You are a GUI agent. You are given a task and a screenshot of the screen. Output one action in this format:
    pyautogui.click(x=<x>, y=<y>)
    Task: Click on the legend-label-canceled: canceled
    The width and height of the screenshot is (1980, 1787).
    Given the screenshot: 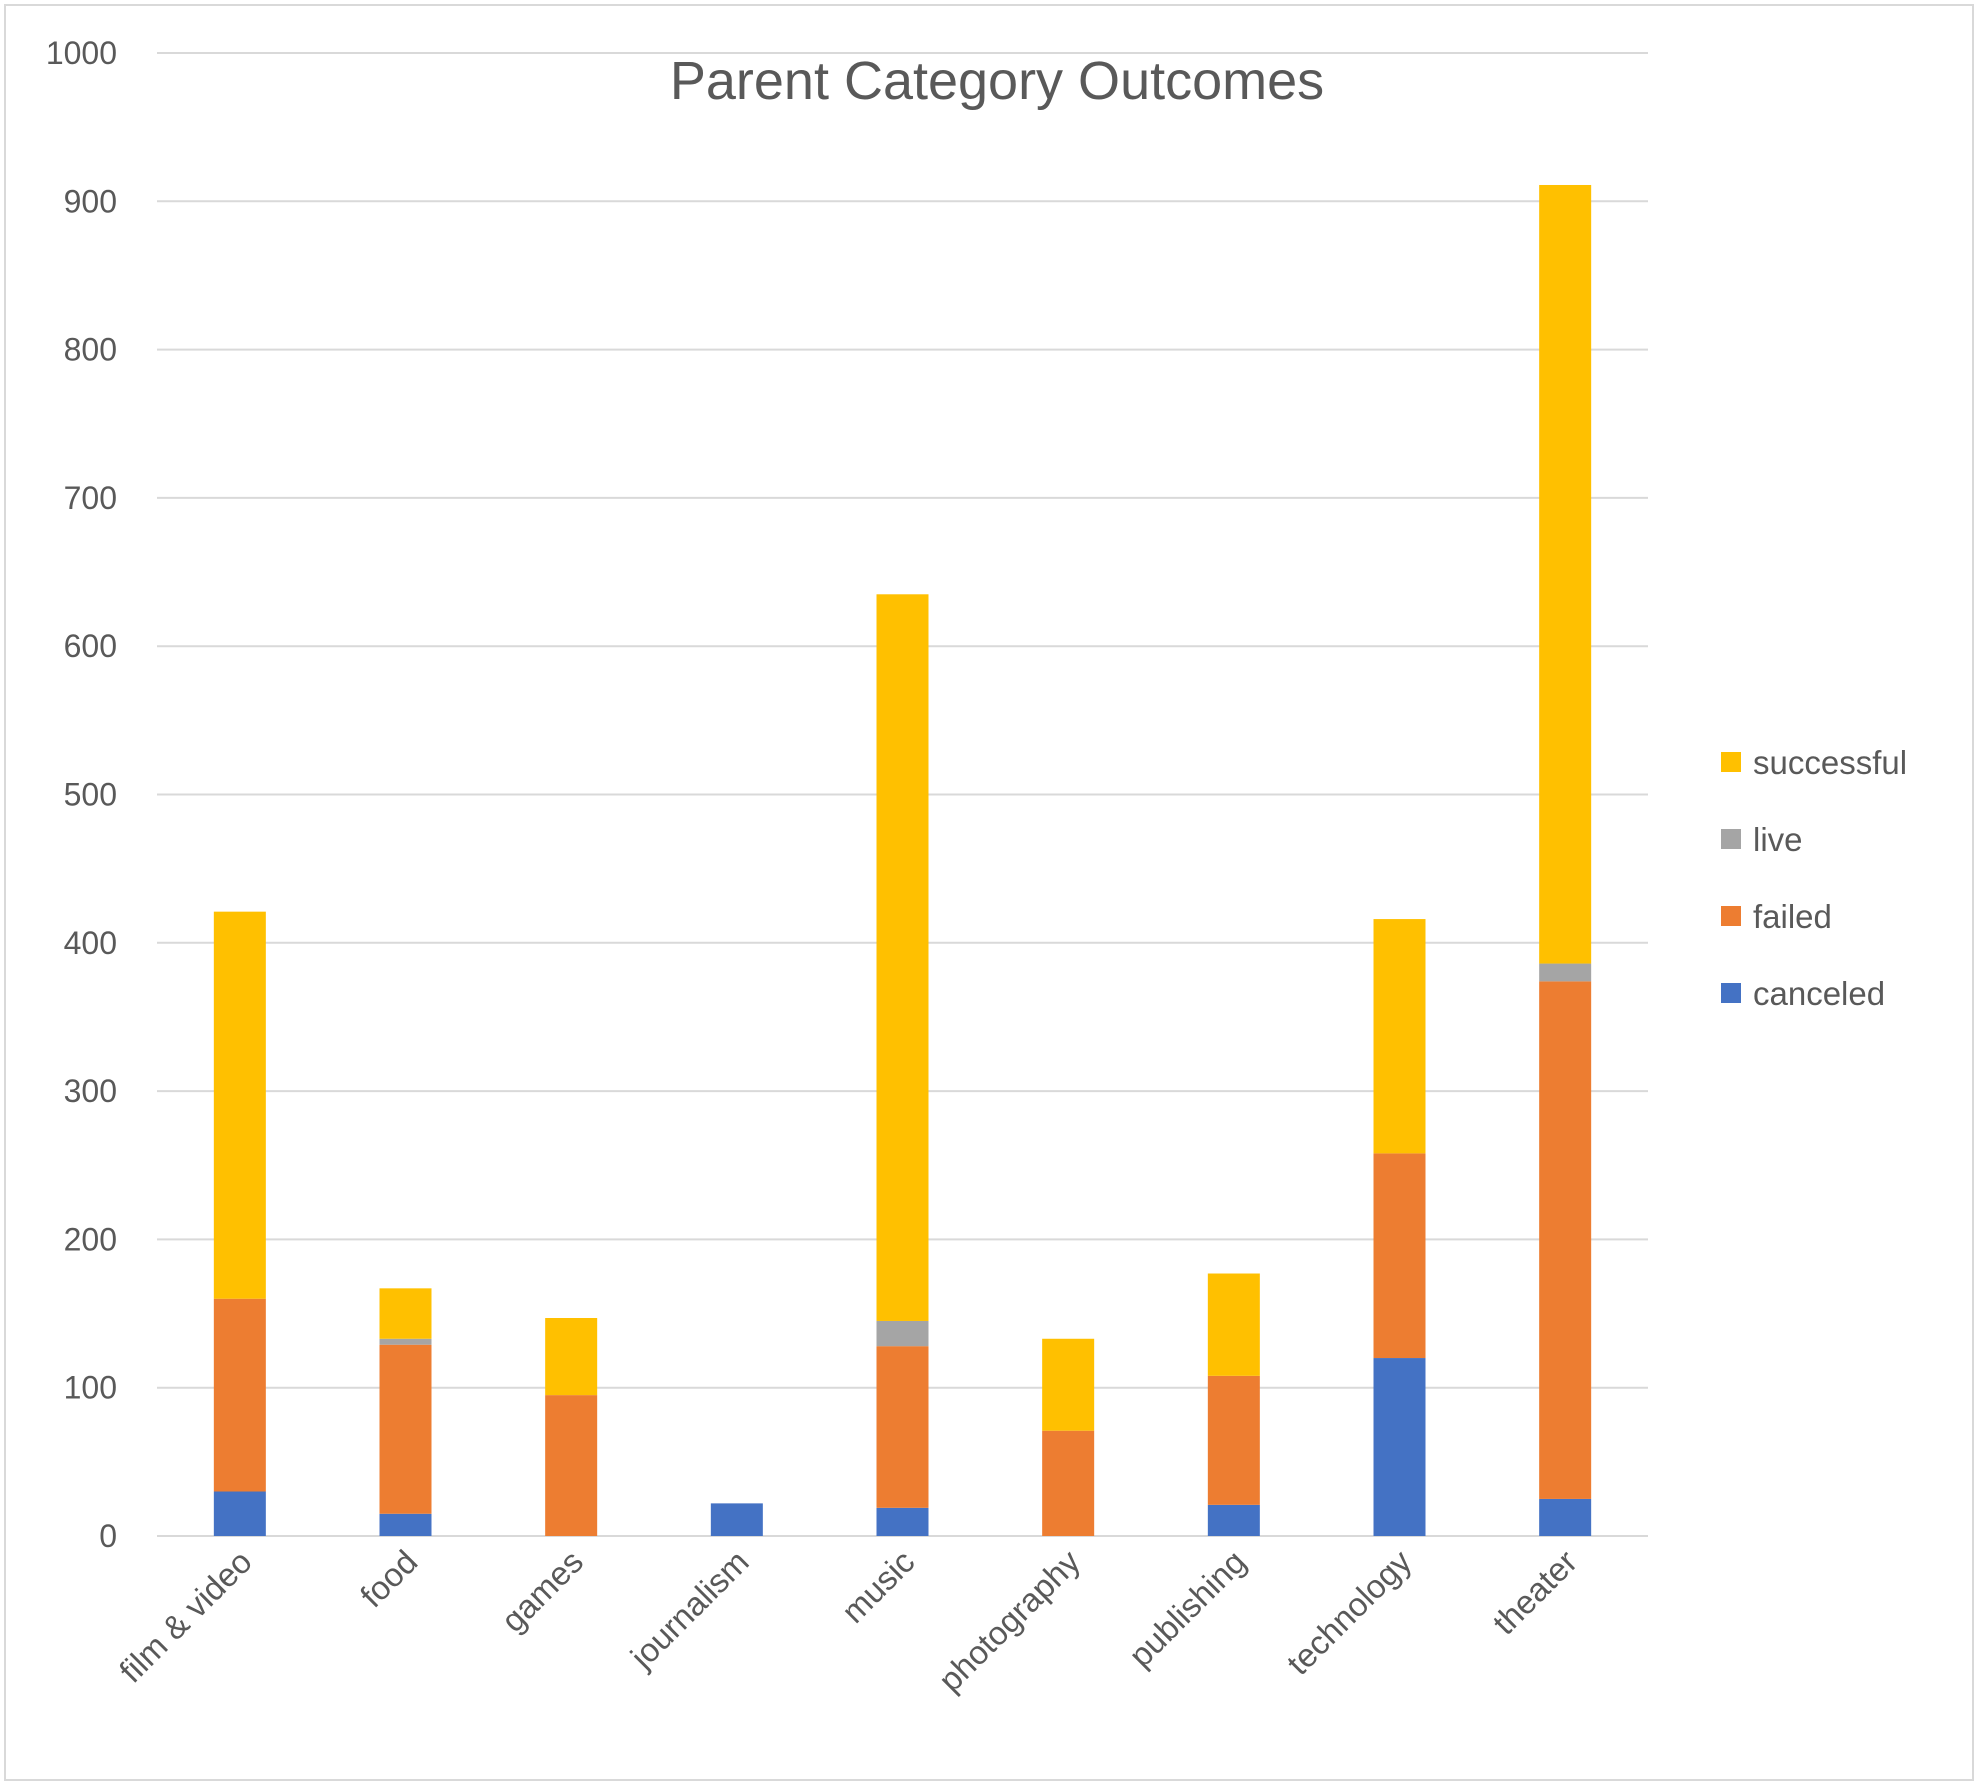 What is the action you would take?
    pyautogui.click(x=1819, y=993)
    